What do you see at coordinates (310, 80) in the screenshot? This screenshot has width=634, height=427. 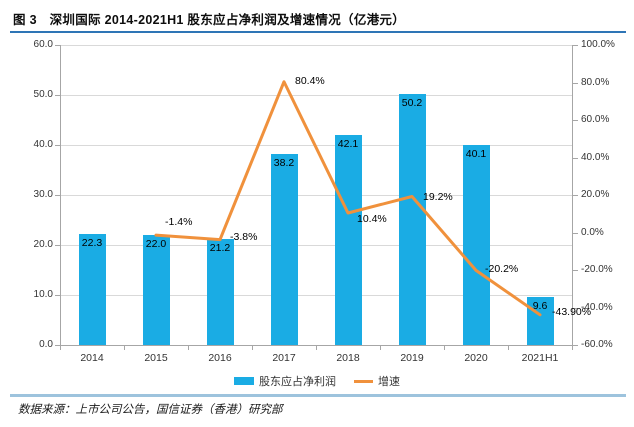 I see `growth-value-label: 80.4%` at bounding box center [310, 80].